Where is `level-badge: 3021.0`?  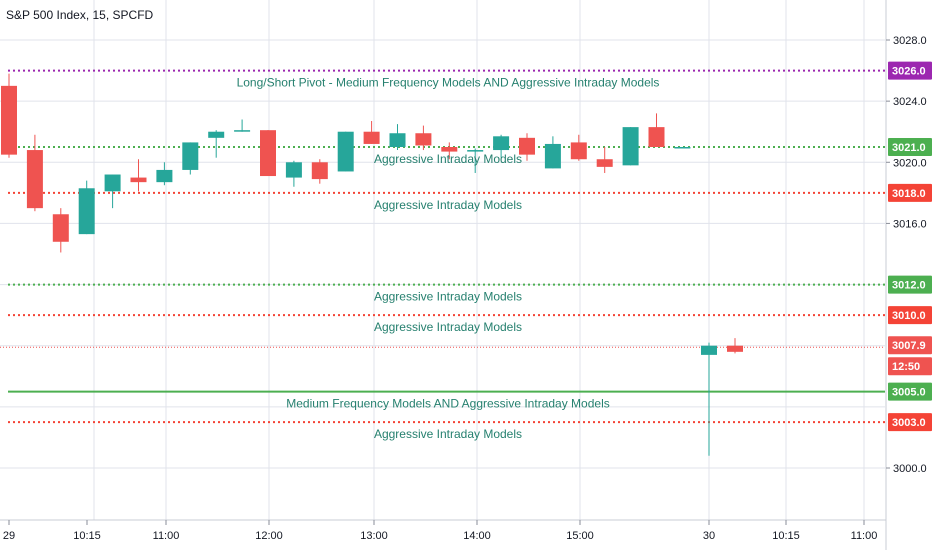 level-badge: 3021.0 is located at coordinates (909, 148).